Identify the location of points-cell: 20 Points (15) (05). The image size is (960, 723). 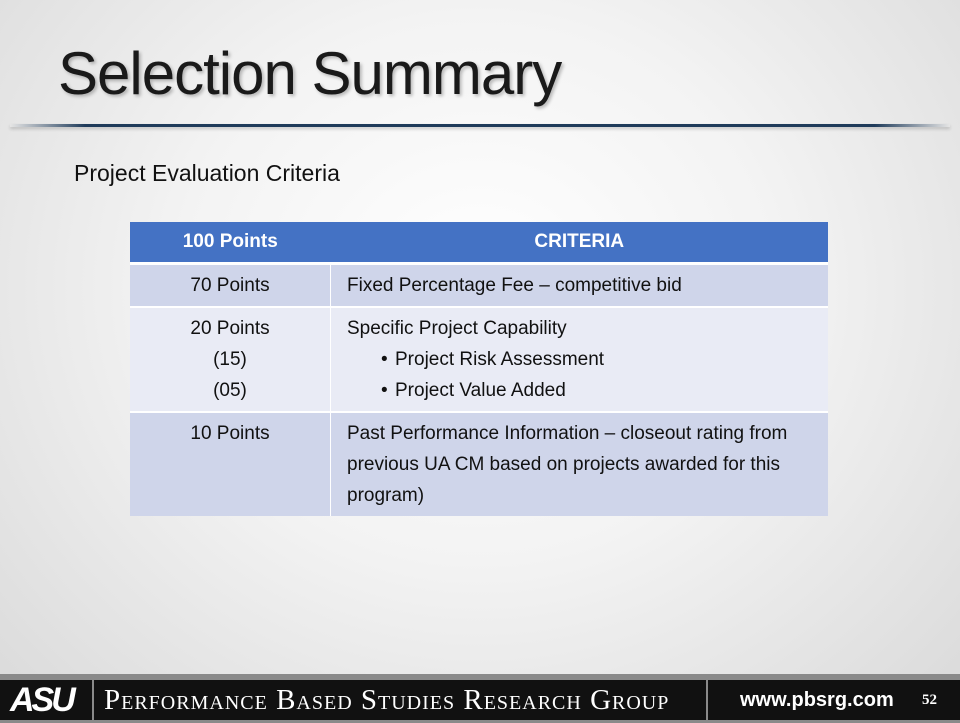
(230, 359).